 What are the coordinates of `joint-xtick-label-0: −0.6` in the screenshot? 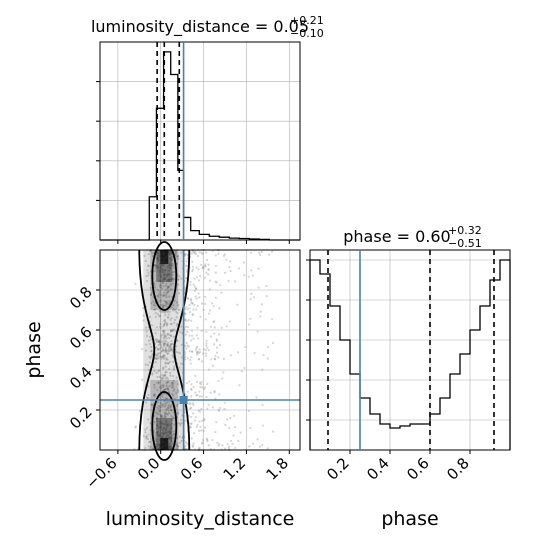 It's located at (101, 473).